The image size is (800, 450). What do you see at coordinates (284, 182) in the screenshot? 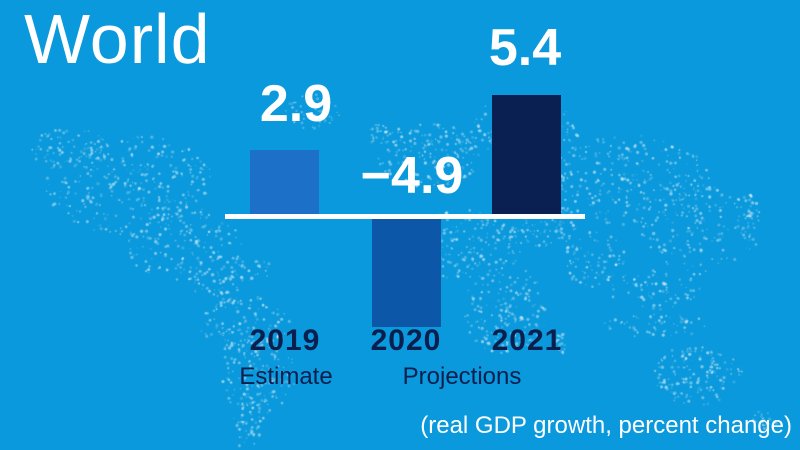
I see `bar-2019` at bounding box center [284, 182].